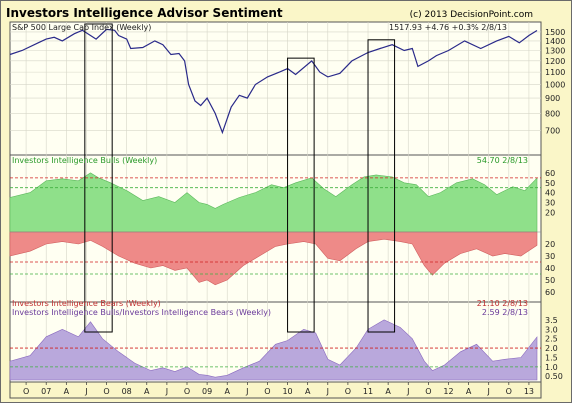 The width and height of the screenshot is (572, 407). I want to click on x-axis-label: 09, so click(207, 391).